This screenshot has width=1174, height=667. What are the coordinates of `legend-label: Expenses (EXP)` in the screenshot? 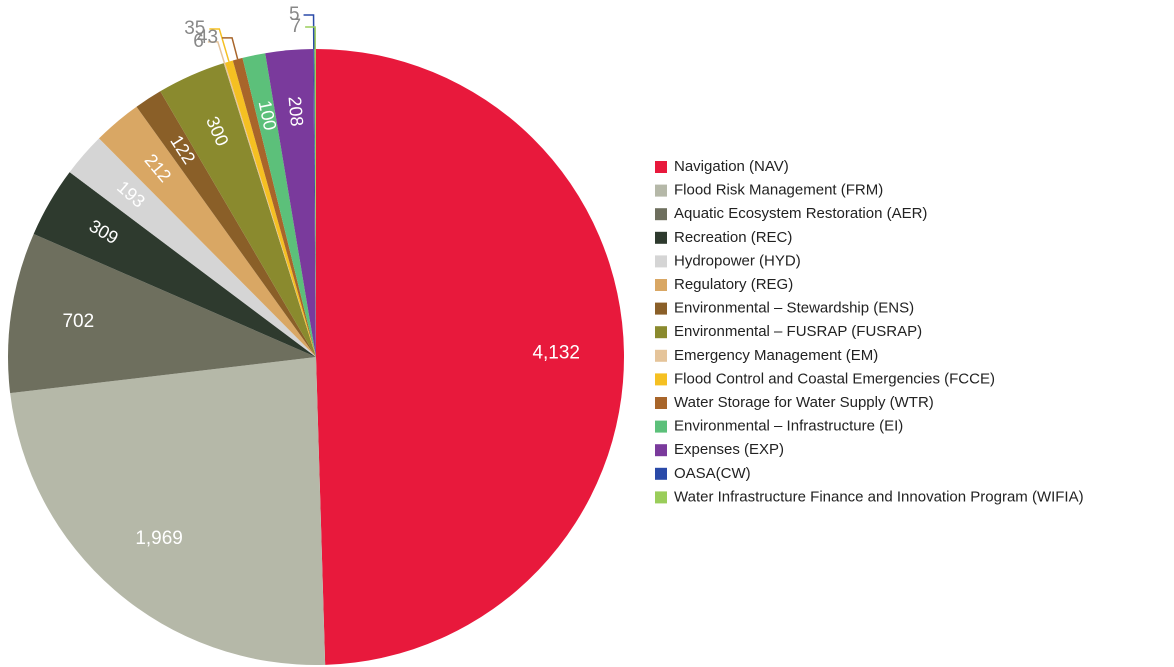 It's located at (729, 449).